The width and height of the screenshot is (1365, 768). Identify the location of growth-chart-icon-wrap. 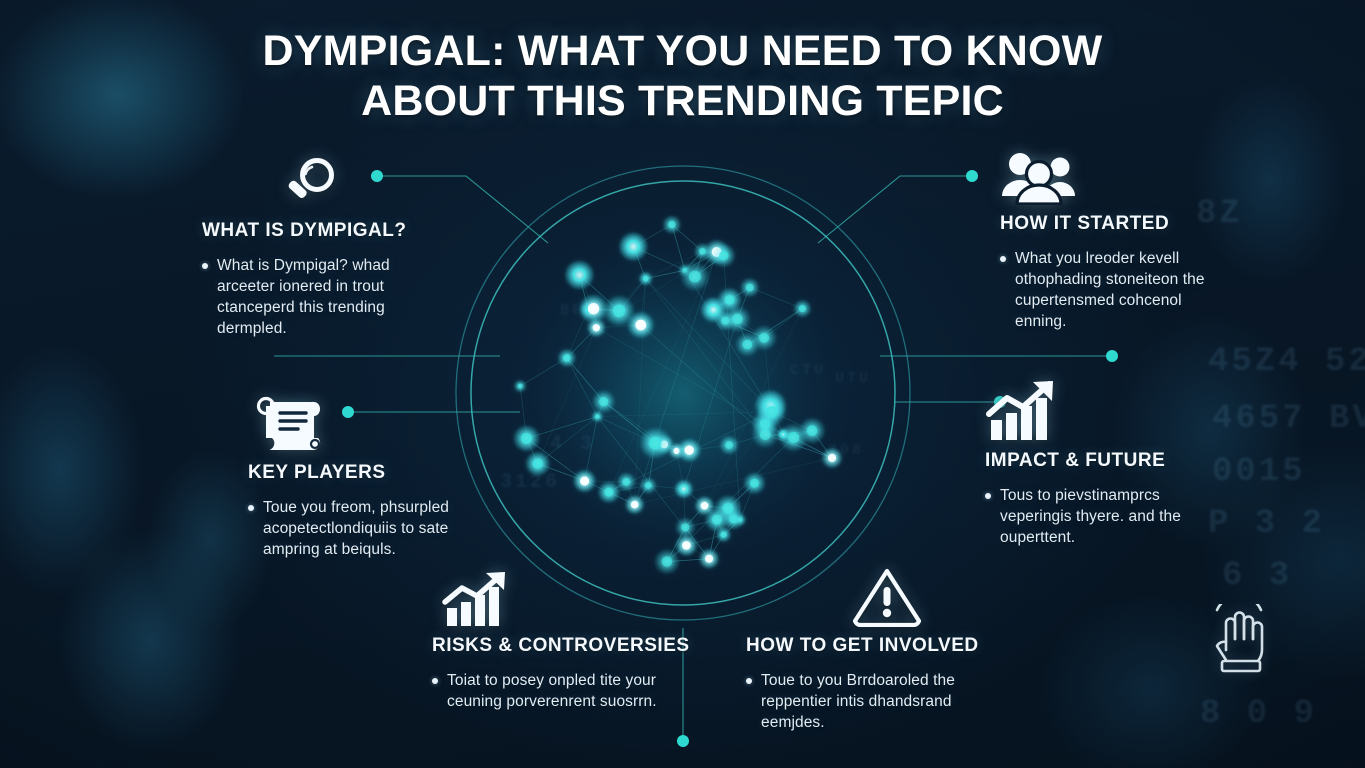
(1092, 411).